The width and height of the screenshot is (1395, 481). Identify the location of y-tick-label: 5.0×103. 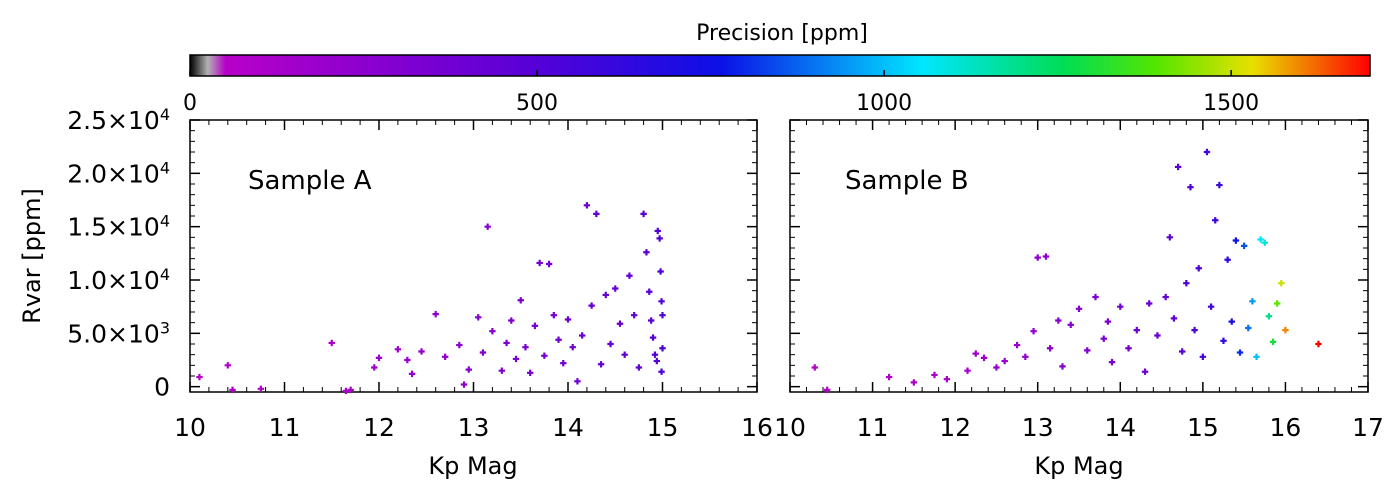
(118, 333).